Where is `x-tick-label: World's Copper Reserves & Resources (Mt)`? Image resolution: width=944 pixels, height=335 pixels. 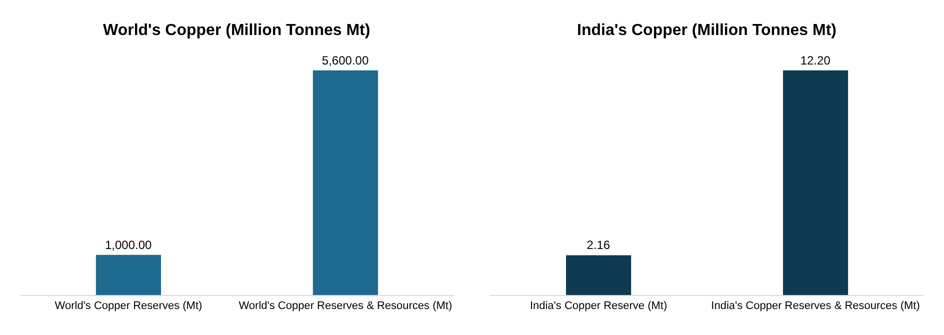 x-tick-label: World's Copper Reserves & Resources (Mt) is located at coordinates (345, 306).